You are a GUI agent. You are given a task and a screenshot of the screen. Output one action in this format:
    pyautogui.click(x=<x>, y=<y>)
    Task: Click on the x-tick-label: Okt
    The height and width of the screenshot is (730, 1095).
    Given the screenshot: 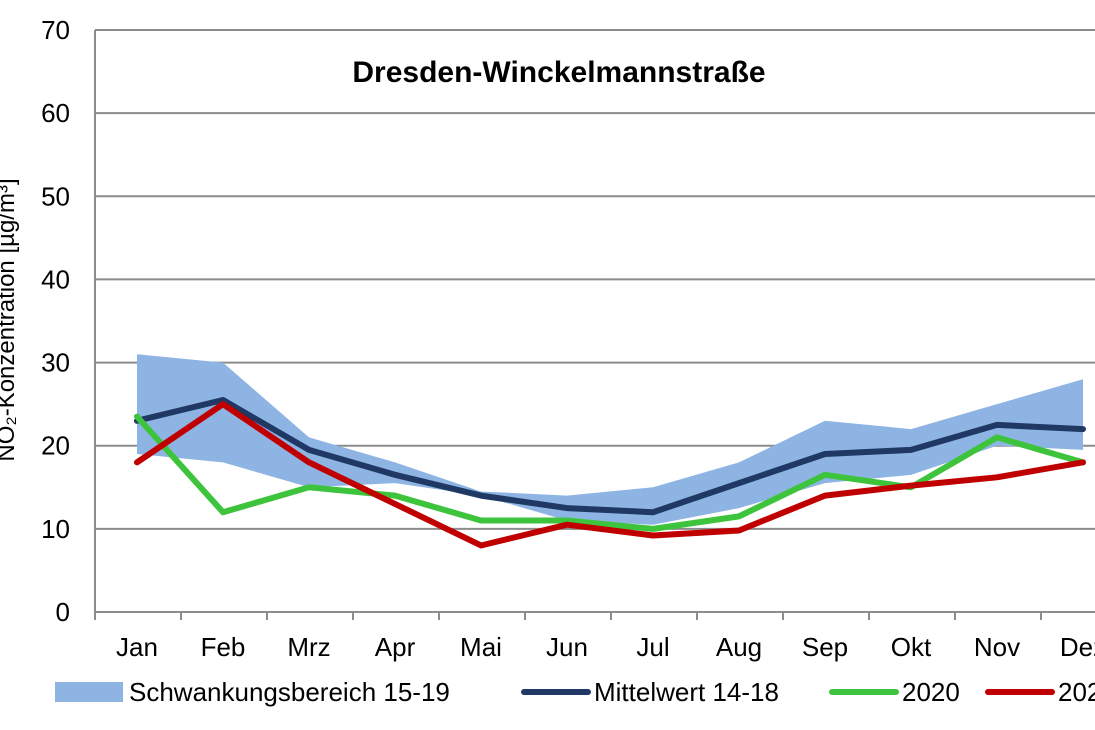 What is the action you would take?
    pyautogui.click(x=911, y=647)
    